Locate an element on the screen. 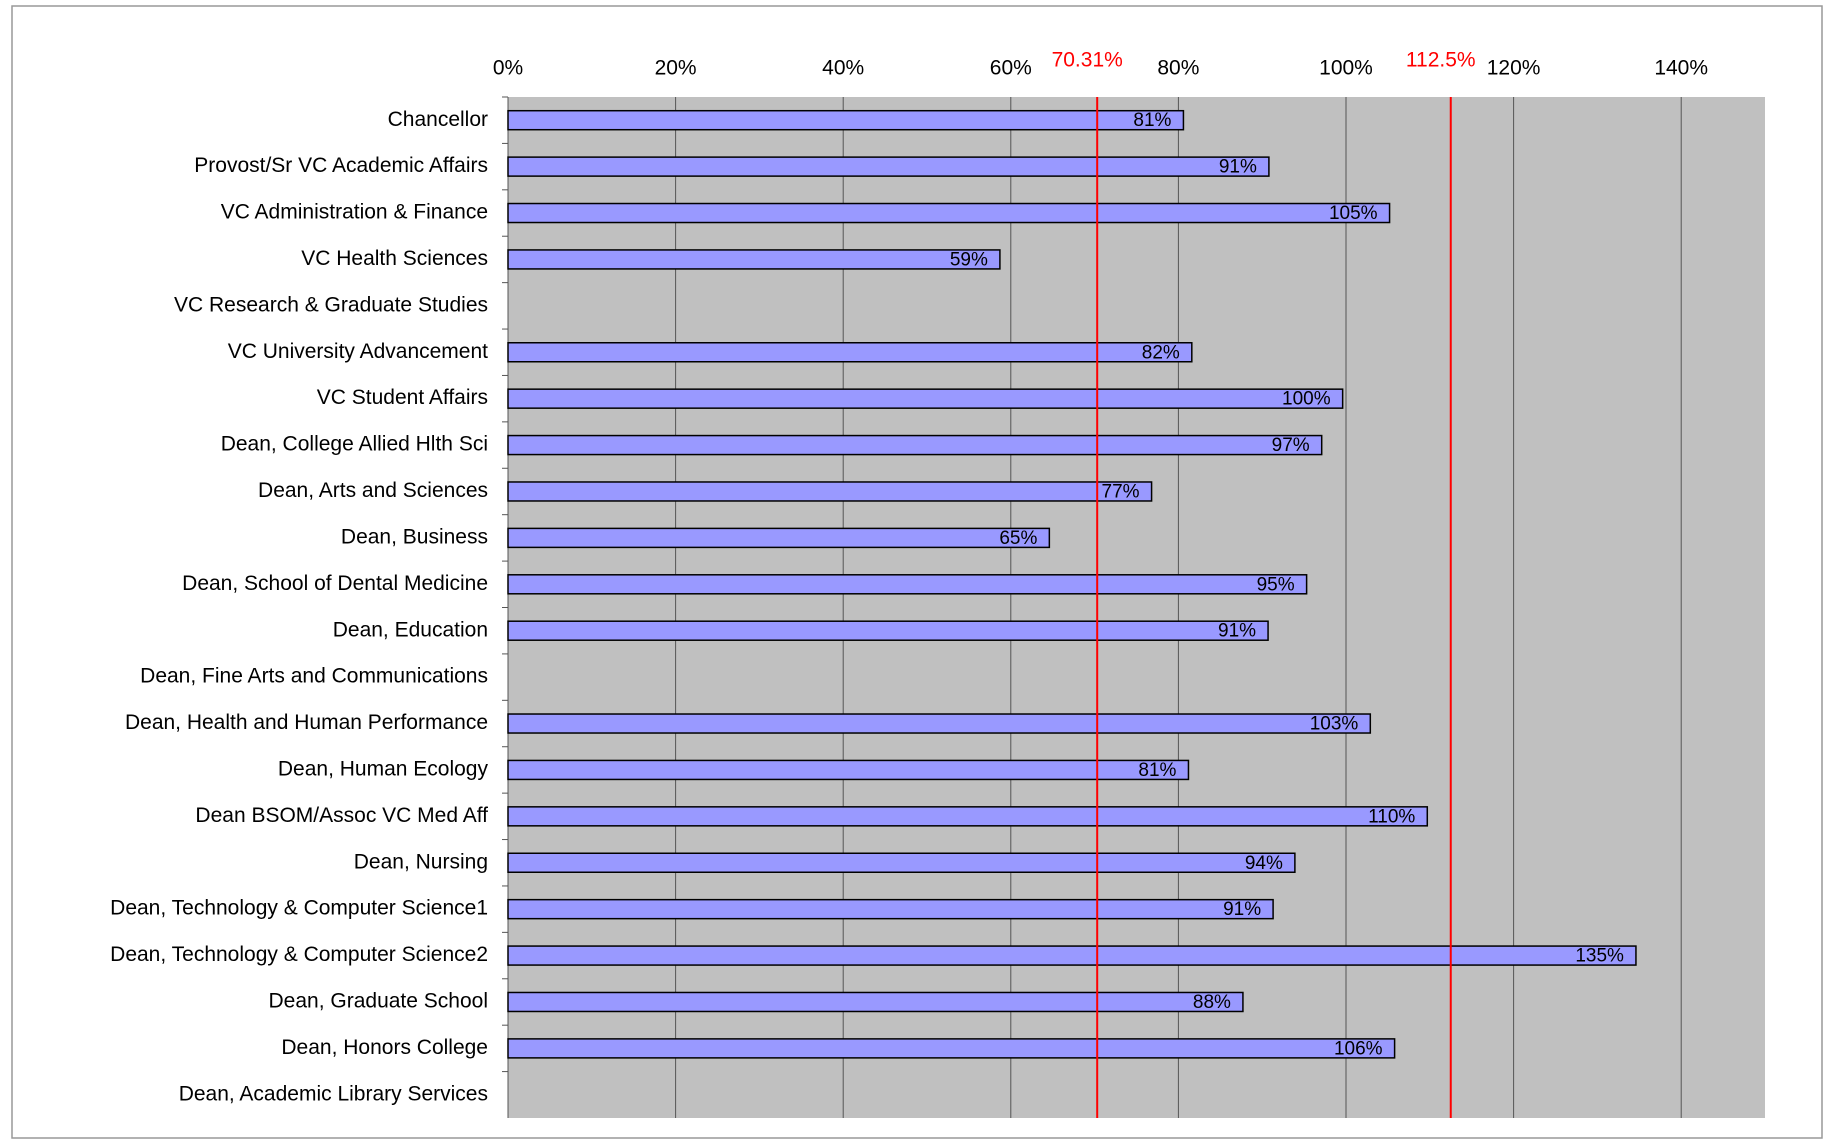 The image size is (1835, 1143). data-label: 77% is located at coordinates (1121, 491).